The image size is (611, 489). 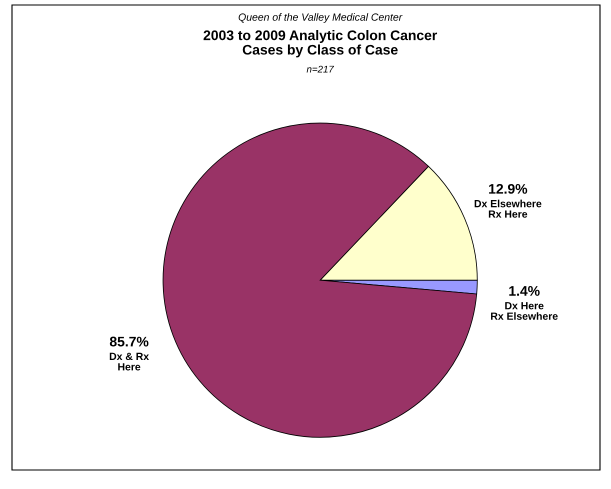 I want to click on chart-title: 2003 to 2009 Analytic Colon Cancer Cases by Class of Case, so click(x=321, y=44).